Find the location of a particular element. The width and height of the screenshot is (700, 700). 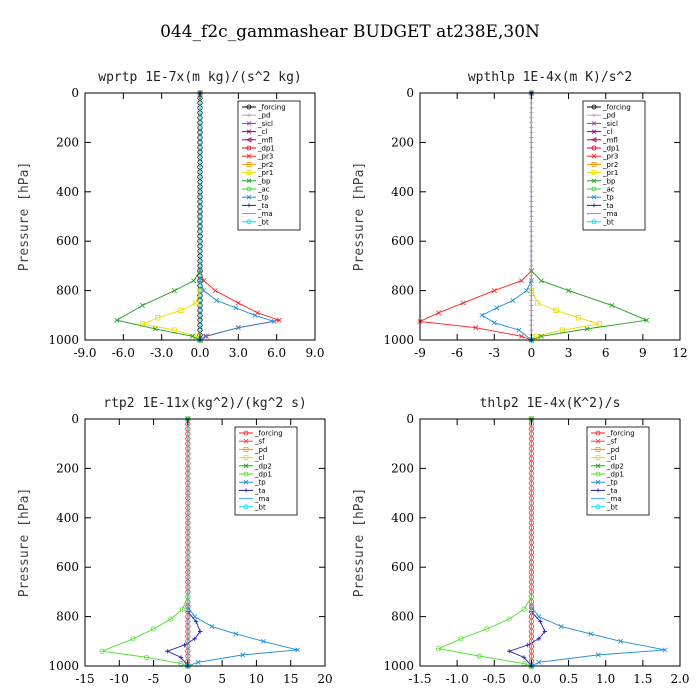

x-tick-label: 0.0 is located at coordinates (531, 679).